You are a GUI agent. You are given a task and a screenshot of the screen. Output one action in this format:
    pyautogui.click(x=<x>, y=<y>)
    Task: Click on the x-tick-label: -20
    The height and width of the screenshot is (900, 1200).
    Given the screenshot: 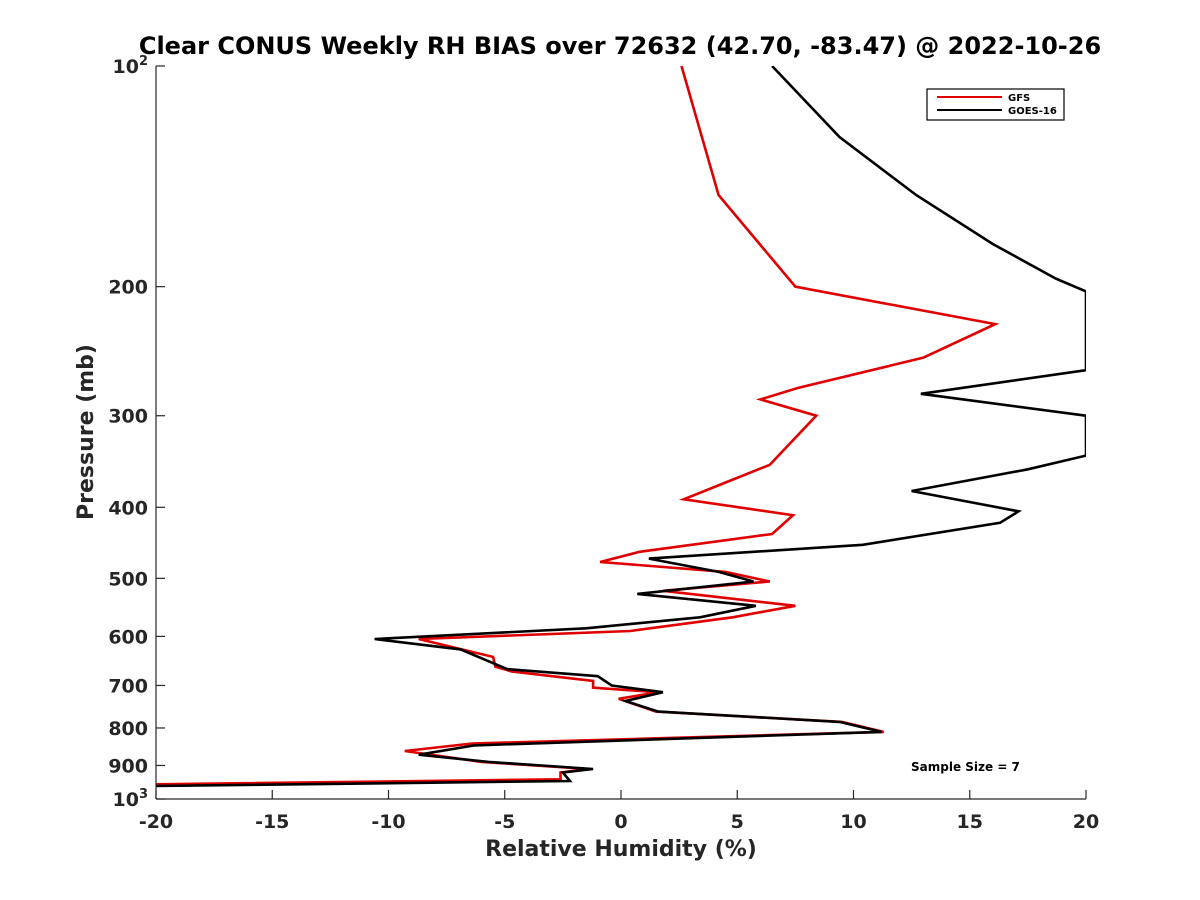 What is the action you would take?
    pyautogui.click(x=156, y=822)
    